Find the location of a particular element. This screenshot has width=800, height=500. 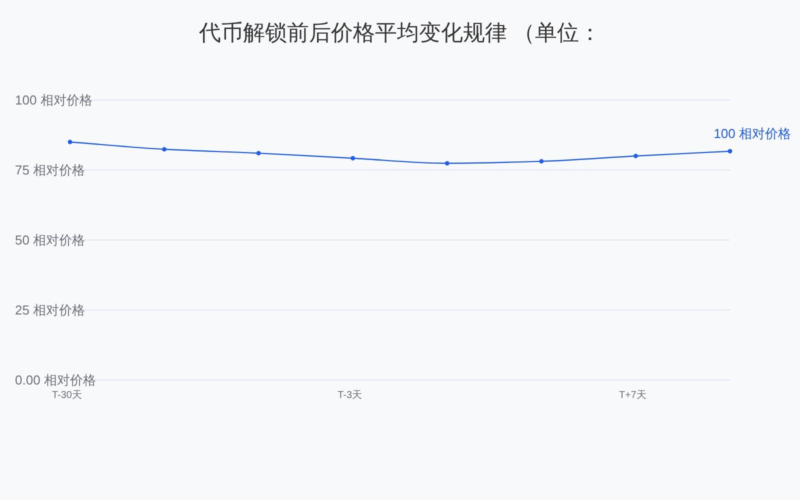

x-tick-label: T-30天 is located at coordinates (67, 395).